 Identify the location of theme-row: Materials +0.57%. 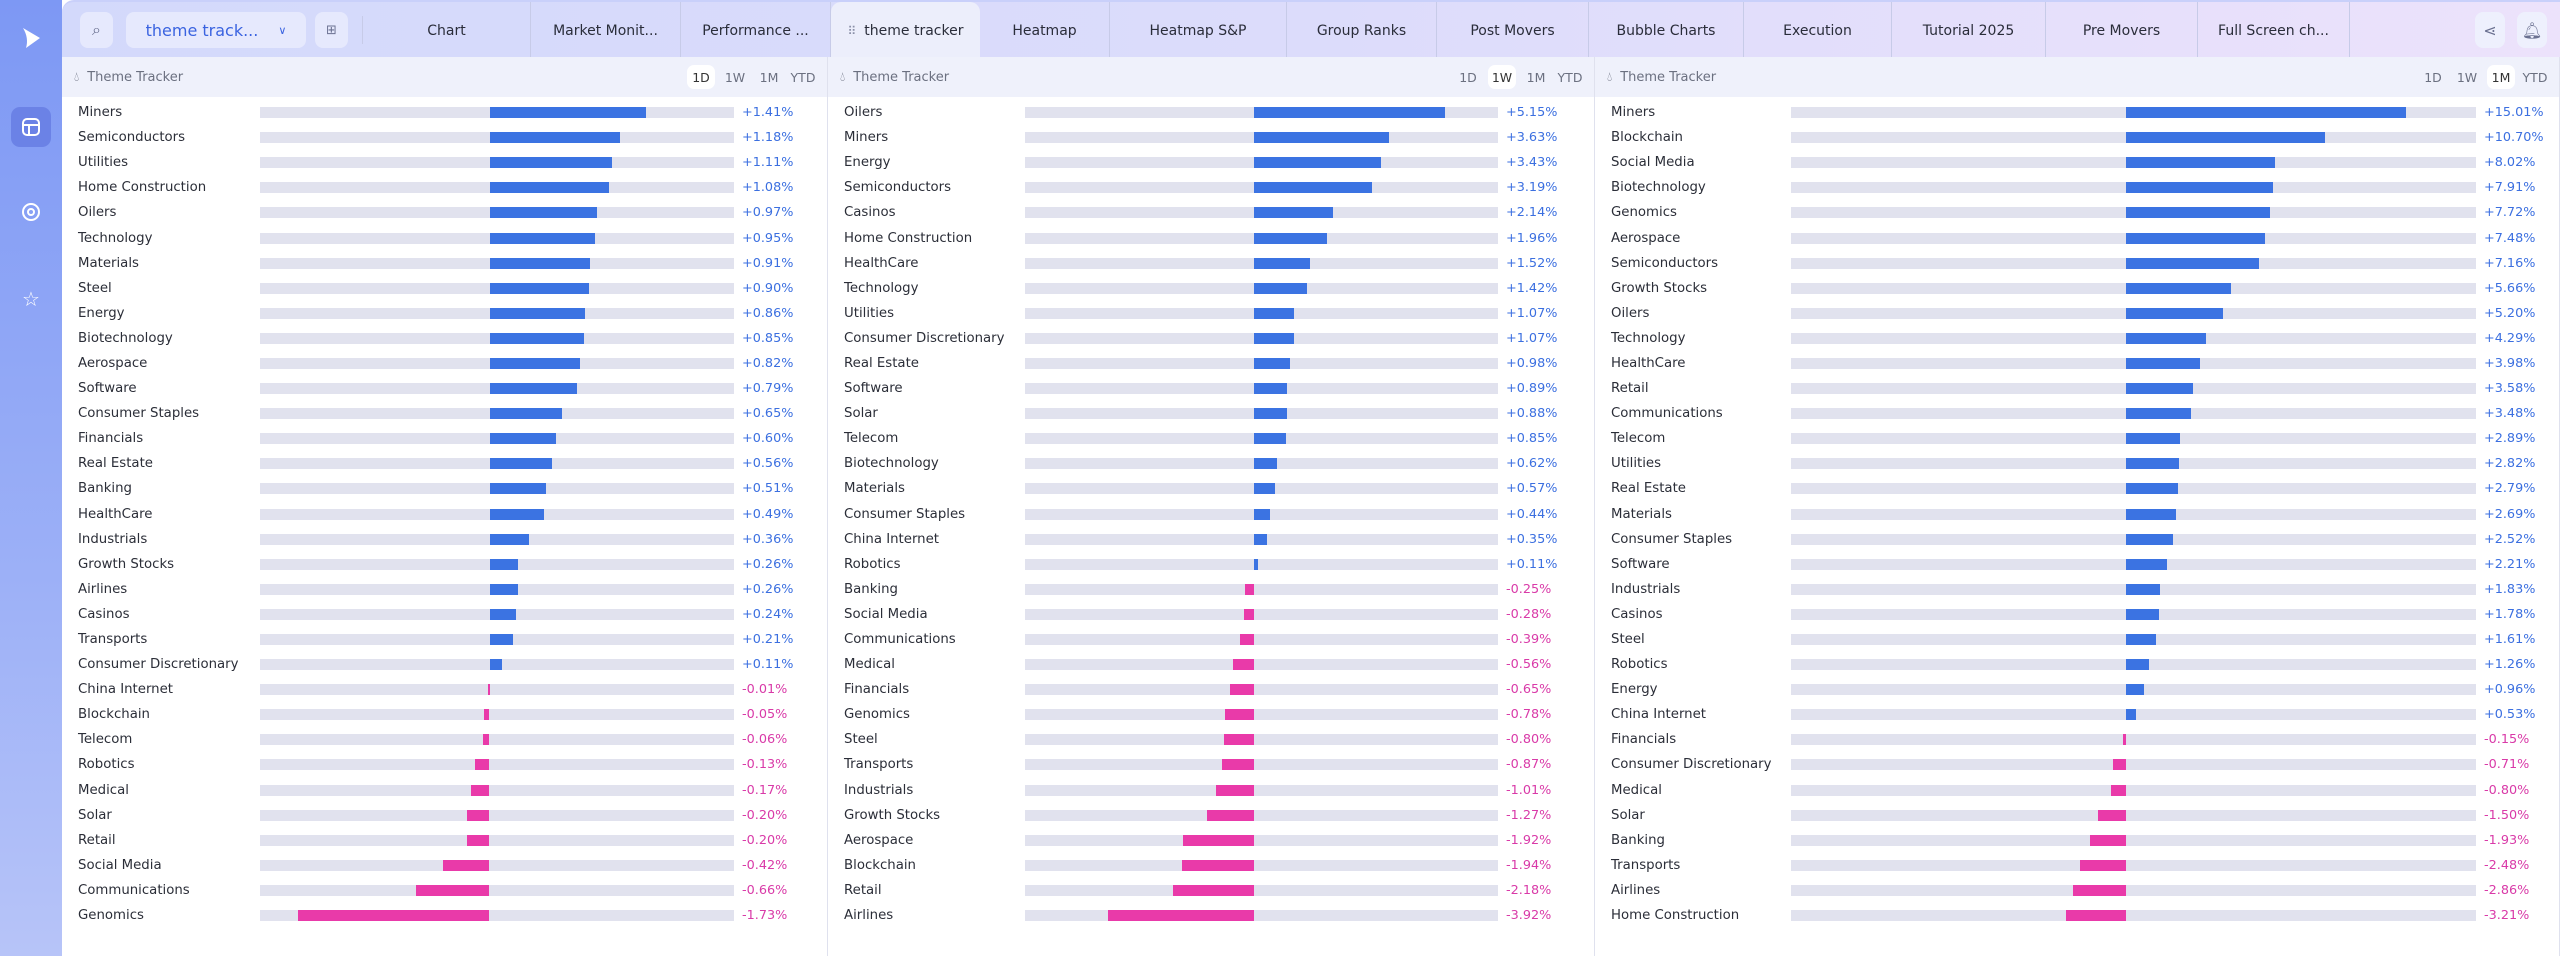
(1219, 488).